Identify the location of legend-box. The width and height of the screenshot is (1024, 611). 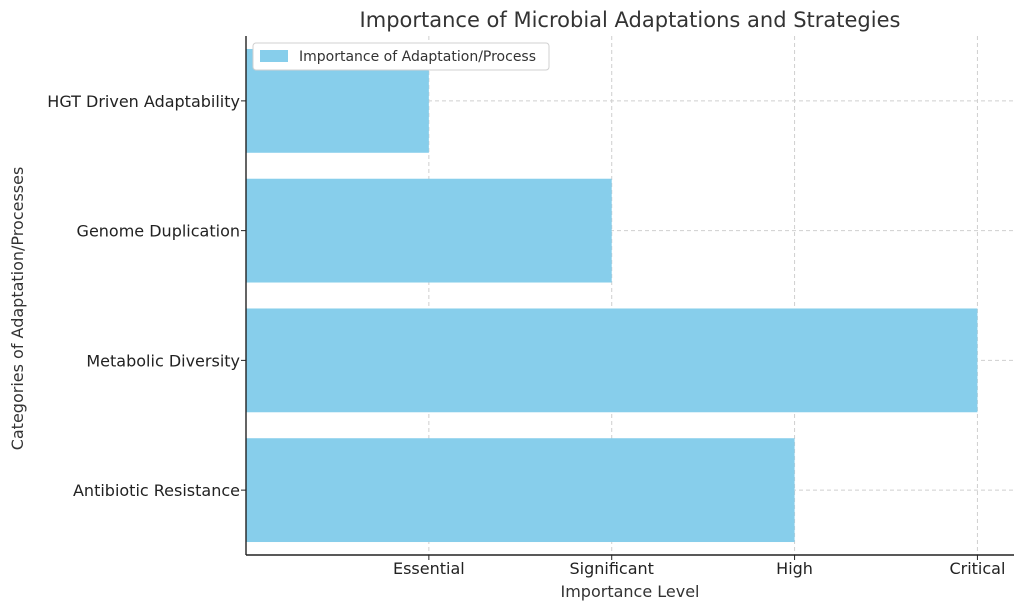
(401, 56).